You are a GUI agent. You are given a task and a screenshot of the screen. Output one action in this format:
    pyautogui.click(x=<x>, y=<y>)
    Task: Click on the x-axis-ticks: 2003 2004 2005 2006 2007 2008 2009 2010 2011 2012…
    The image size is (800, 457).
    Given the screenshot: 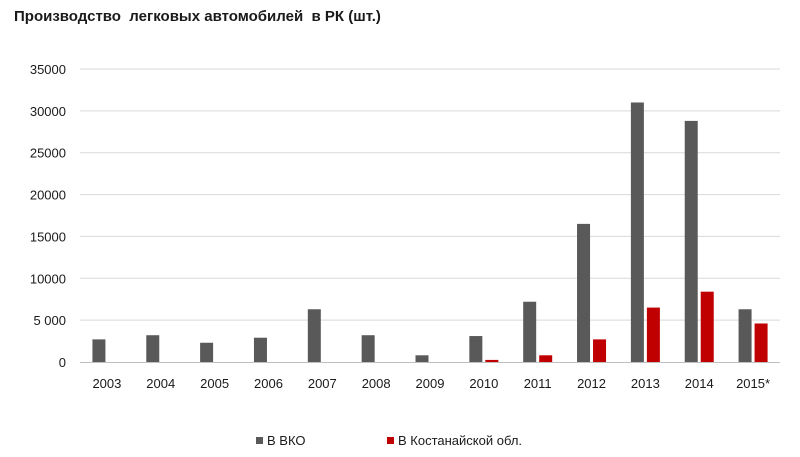 What is the action you would take?
    pyautogui.click(x=431, y=383)
    